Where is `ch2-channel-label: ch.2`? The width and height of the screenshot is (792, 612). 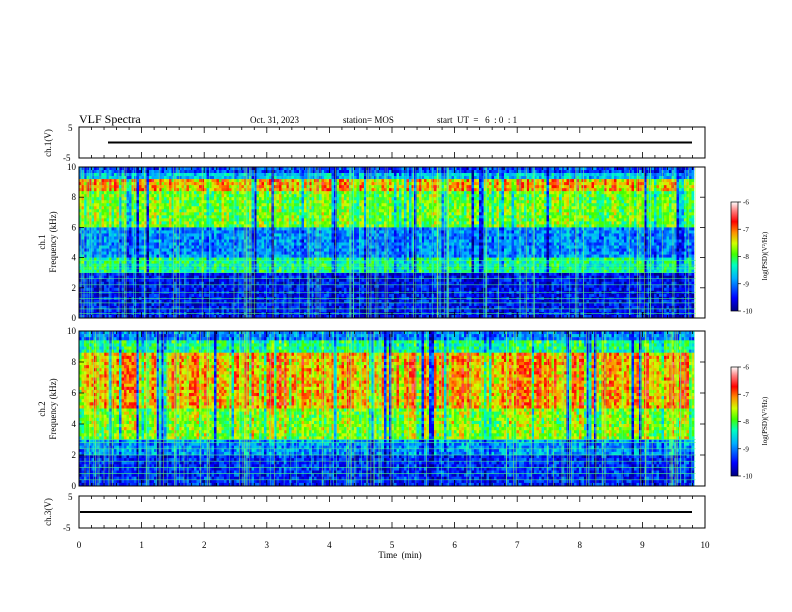
ch2-channel-label: ch.2 is located at coordinates (42, 408).